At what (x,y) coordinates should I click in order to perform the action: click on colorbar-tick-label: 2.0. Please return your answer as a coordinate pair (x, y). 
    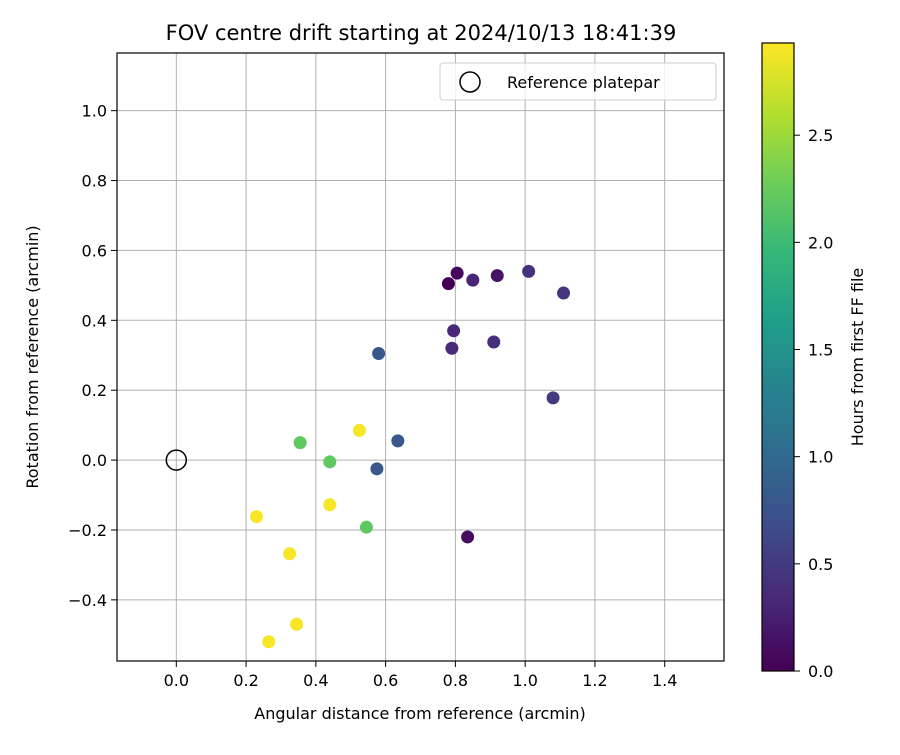
    Looking at the image, I should click on (820, 242).